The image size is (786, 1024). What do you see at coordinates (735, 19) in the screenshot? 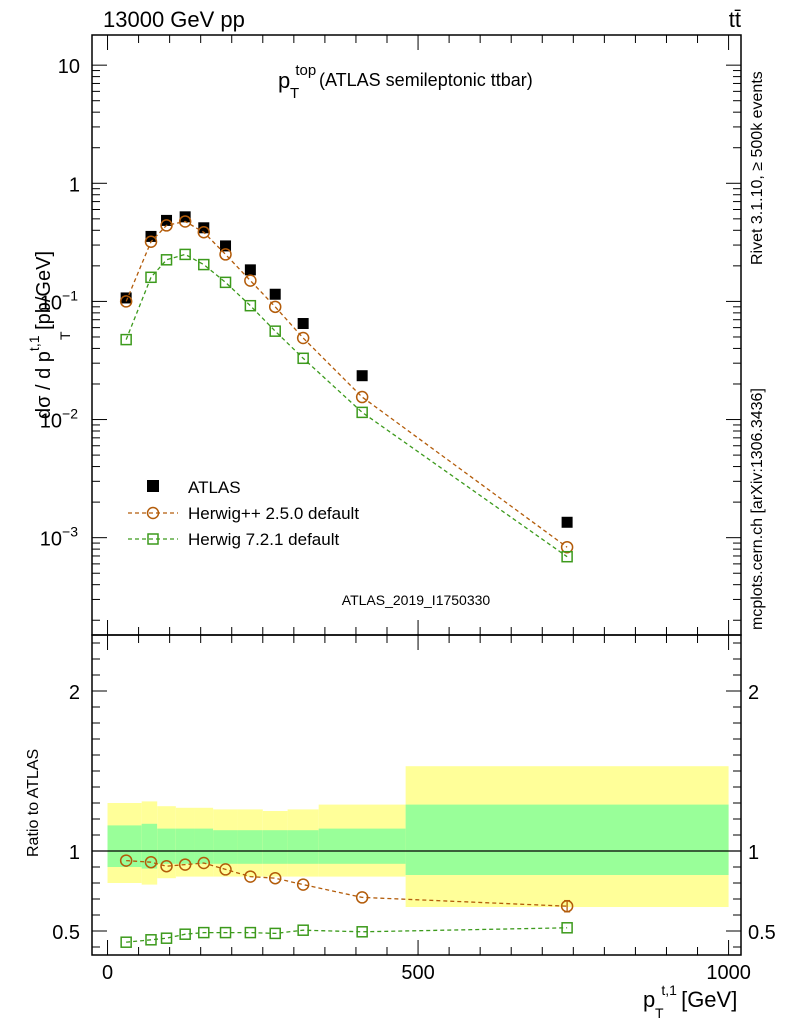
I see `header-process-label: tt̄` at bounding box center [735, 19].